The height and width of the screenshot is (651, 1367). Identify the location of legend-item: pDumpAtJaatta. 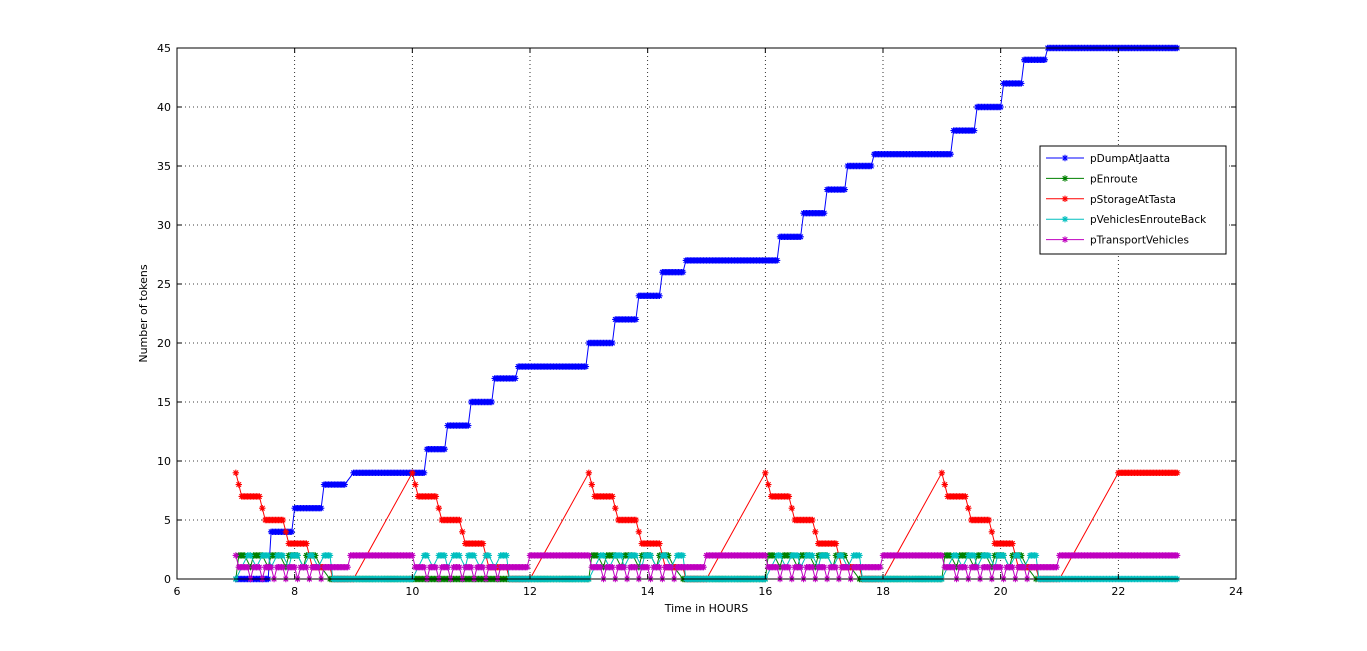
(1108, 159).